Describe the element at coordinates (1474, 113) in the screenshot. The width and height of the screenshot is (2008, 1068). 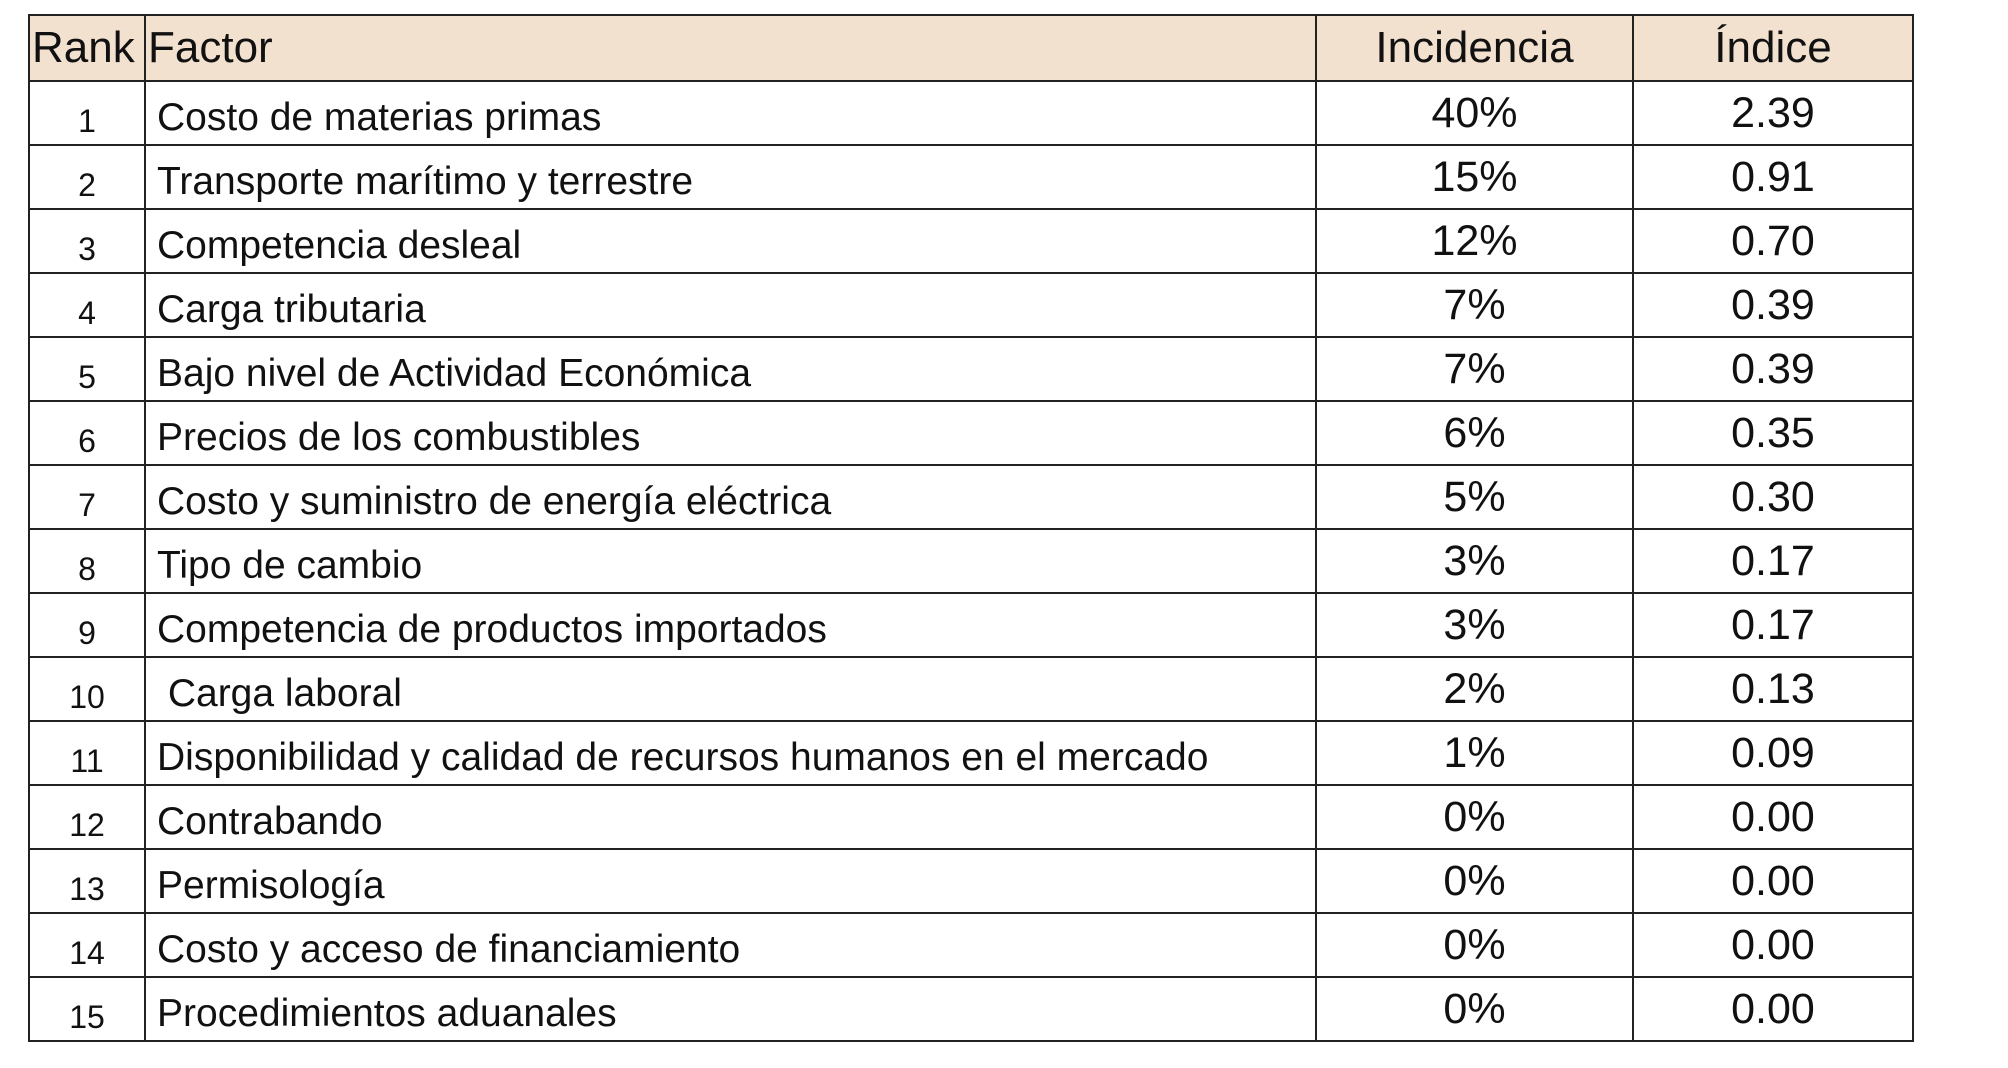
I see `incidencia-cell: 40%` at that location.